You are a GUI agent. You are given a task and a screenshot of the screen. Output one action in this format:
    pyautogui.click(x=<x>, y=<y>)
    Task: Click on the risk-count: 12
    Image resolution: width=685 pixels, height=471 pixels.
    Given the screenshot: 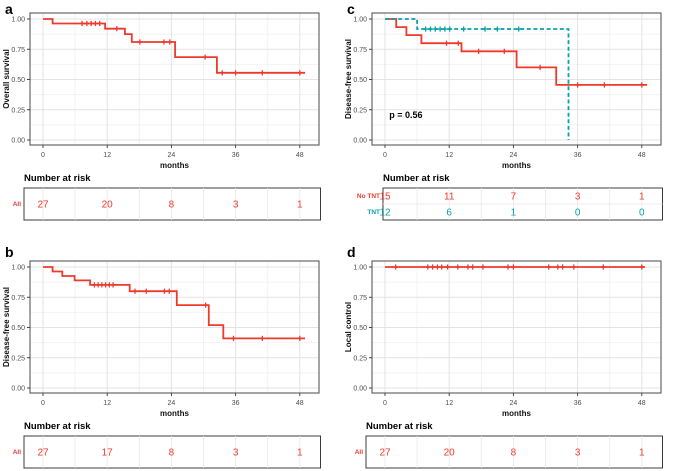 What is the action you would take?
    pyautogui.click(x=385, y=213)
    